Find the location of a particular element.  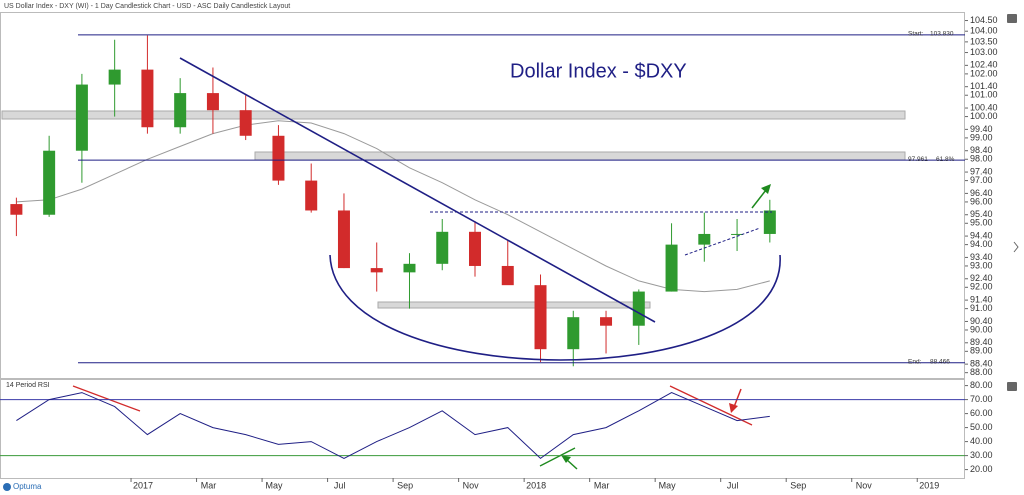

y-tick-label: 60.00 is located at coordinates (981, 413).